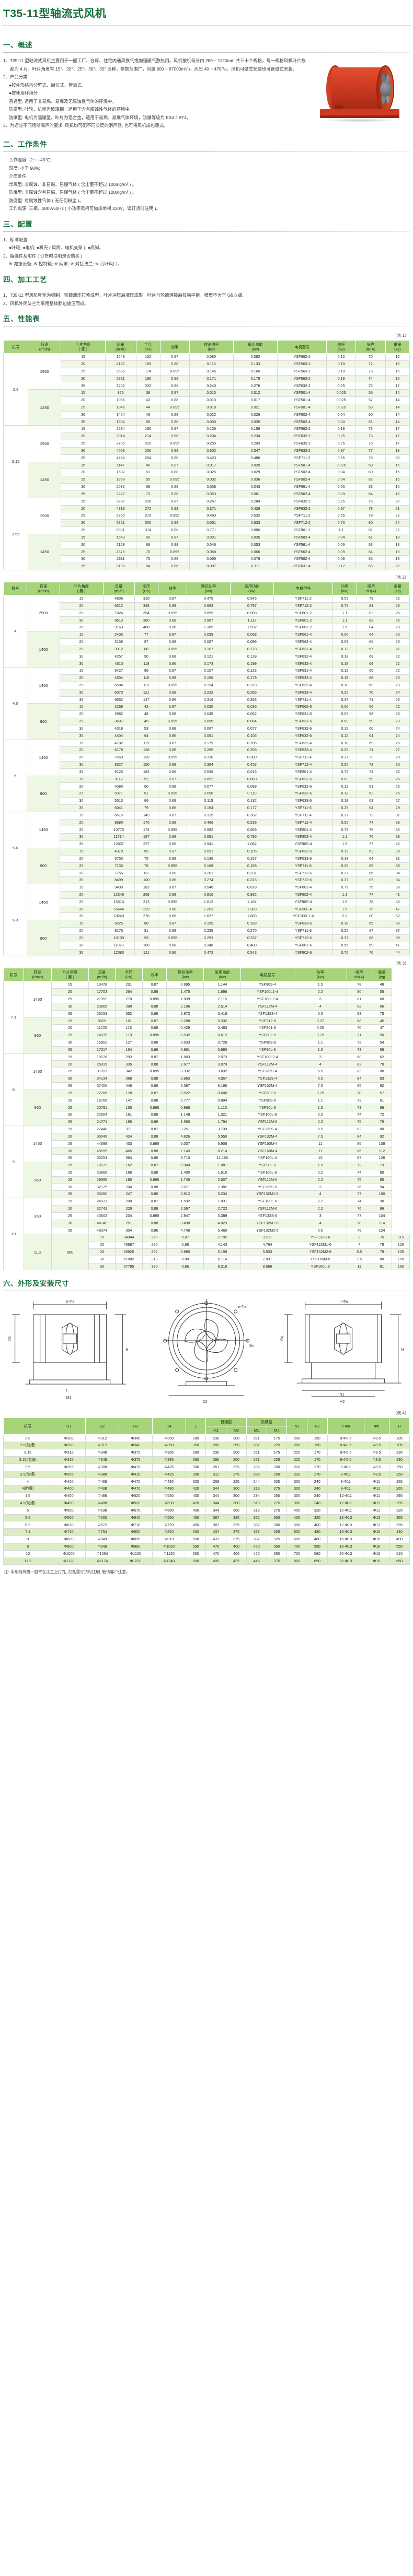 This screenshot has width=413, height=2576. What do you see at coordinates (303, 700) in the screenshot?
I see `cell-value: YSF711-4` at bounding box center [303, 700].